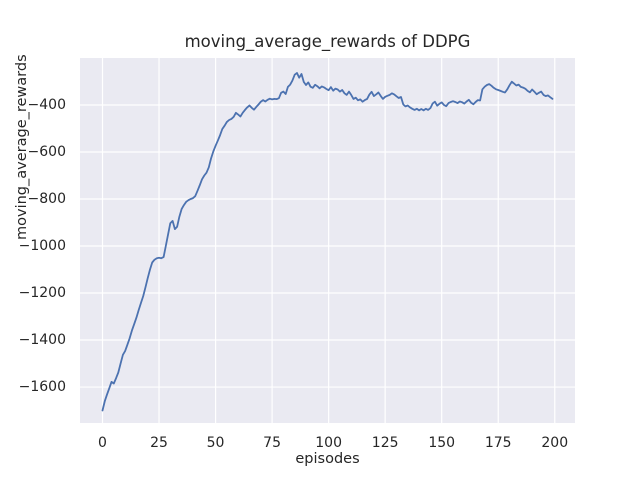 The image size is (640, 480). I want to click on x-tick-label: 175, so click(498, 443).